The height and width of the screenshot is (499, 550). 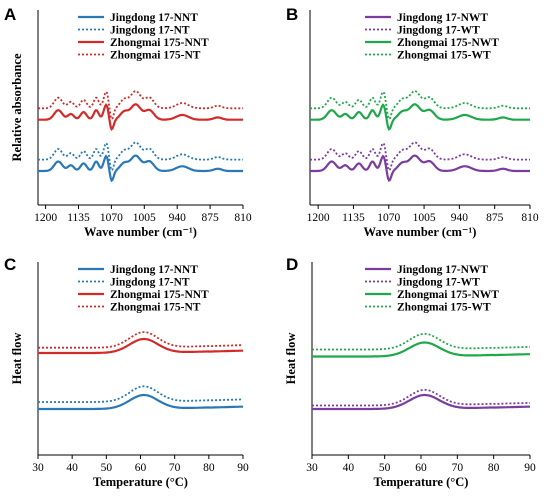 What do you see at coordinates (10, 264) in the screenshot?
I see `panel-letter: C` at bounding box center [10, 264].